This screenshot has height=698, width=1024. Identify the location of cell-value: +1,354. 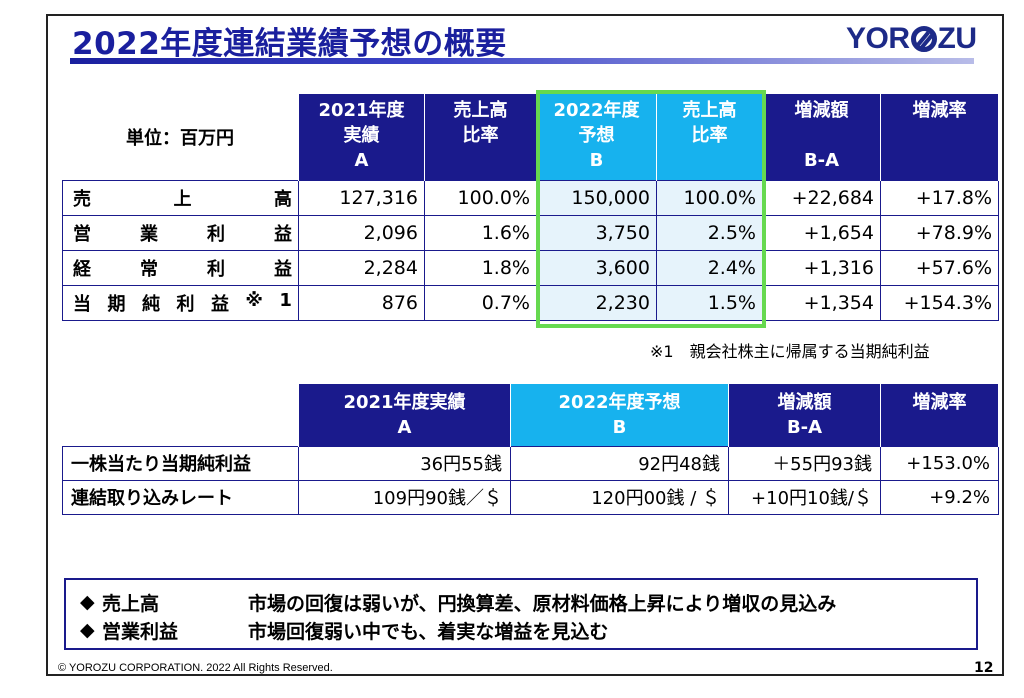
(821, 302).